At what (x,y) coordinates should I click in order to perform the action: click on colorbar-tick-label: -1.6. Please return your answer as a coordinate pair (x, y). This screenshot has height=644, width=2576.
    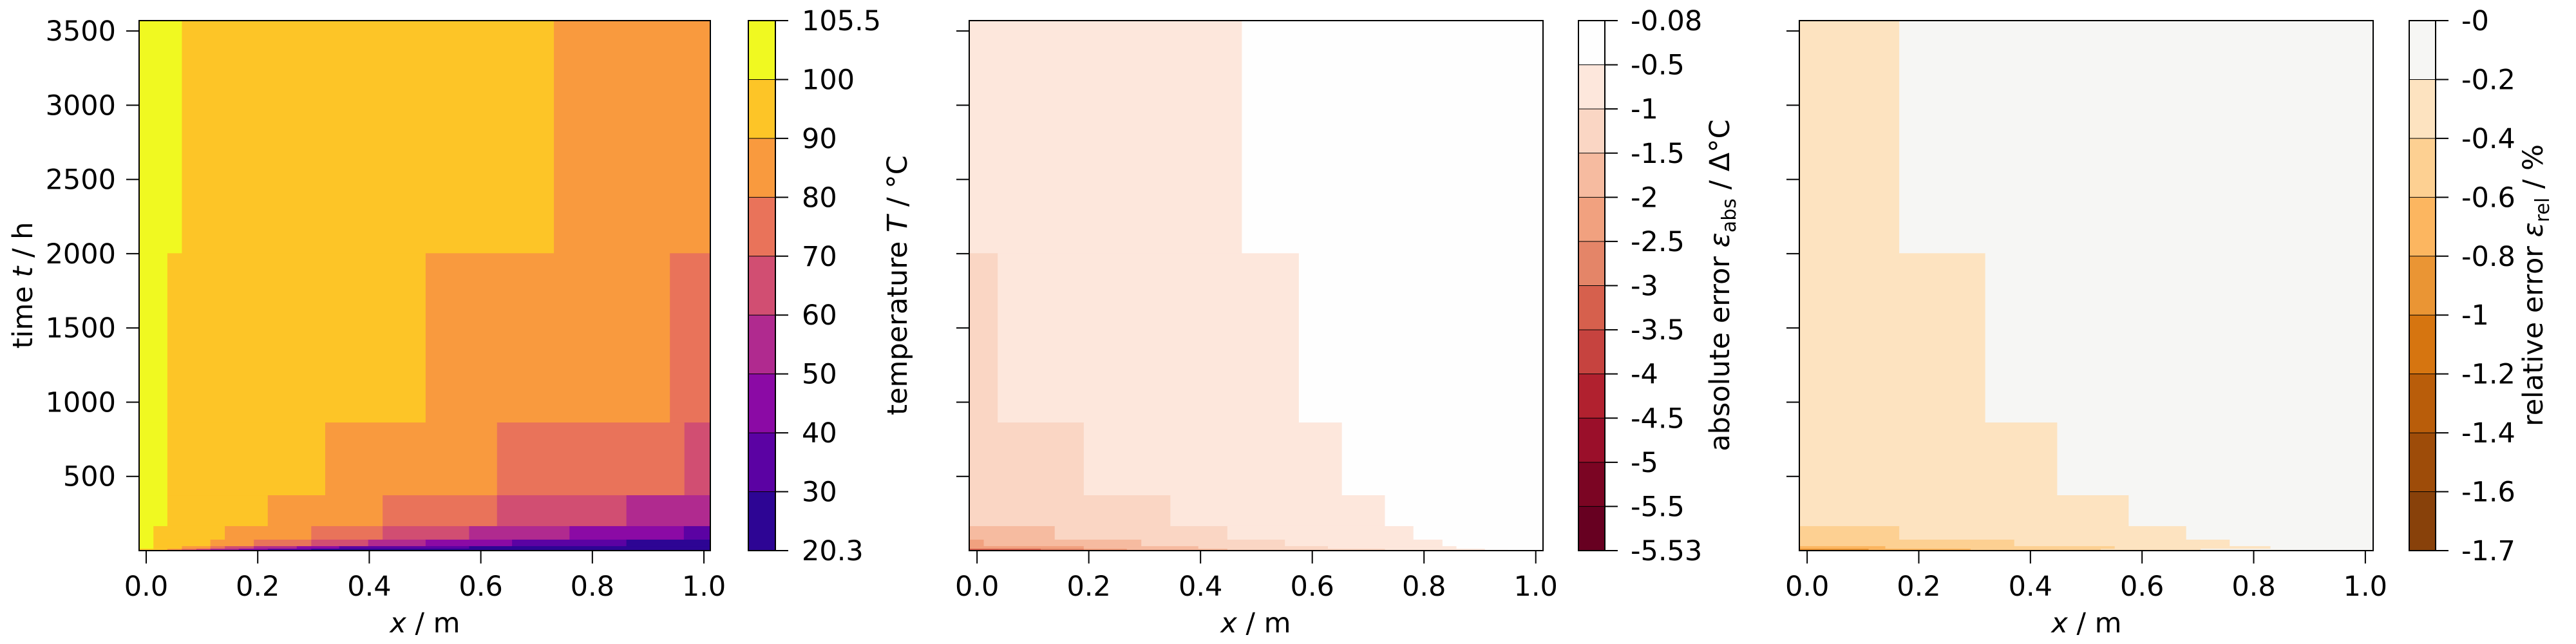
    Looking at the image, I should click on (2488, 493).